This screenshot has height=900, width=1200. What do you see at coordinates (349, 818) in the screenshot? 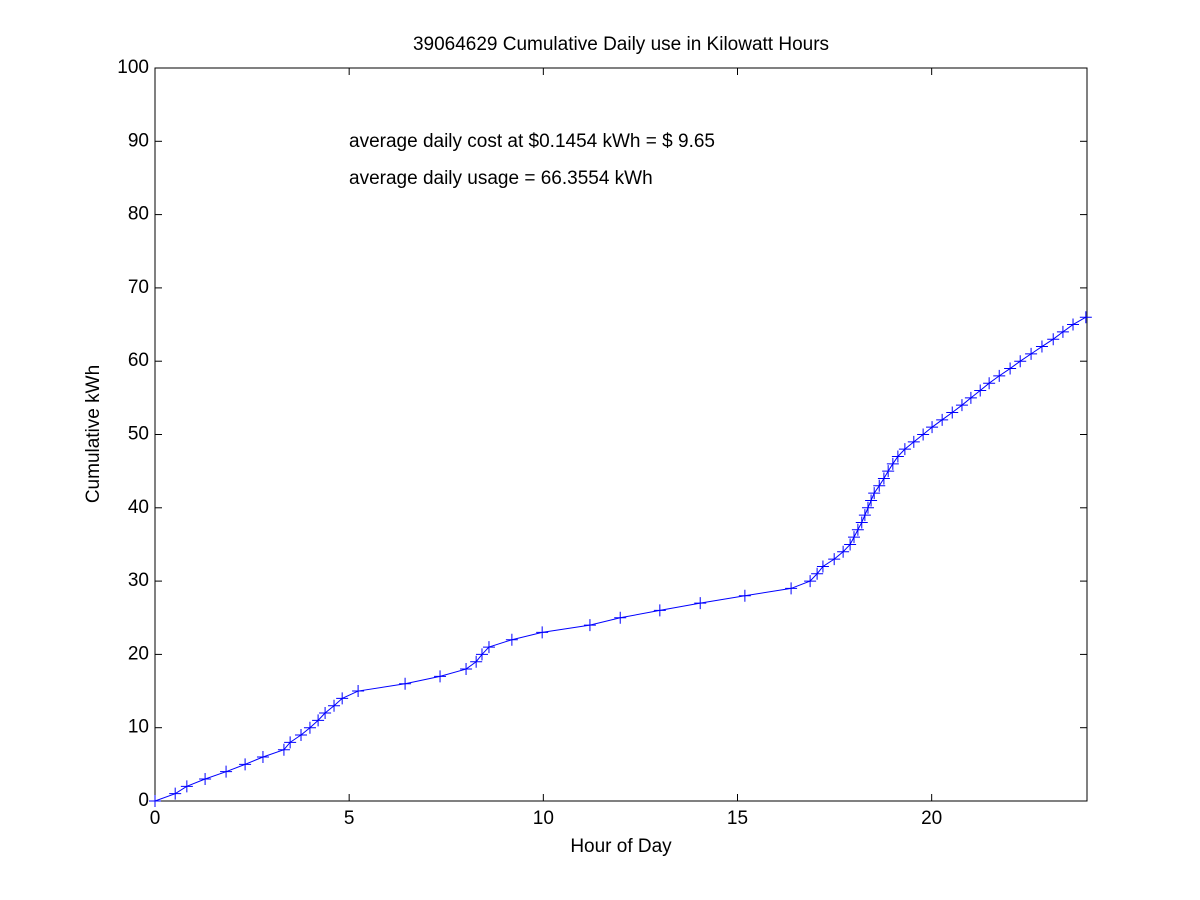
I see `x-tick-label: 5` at bounding box center [349, 818].